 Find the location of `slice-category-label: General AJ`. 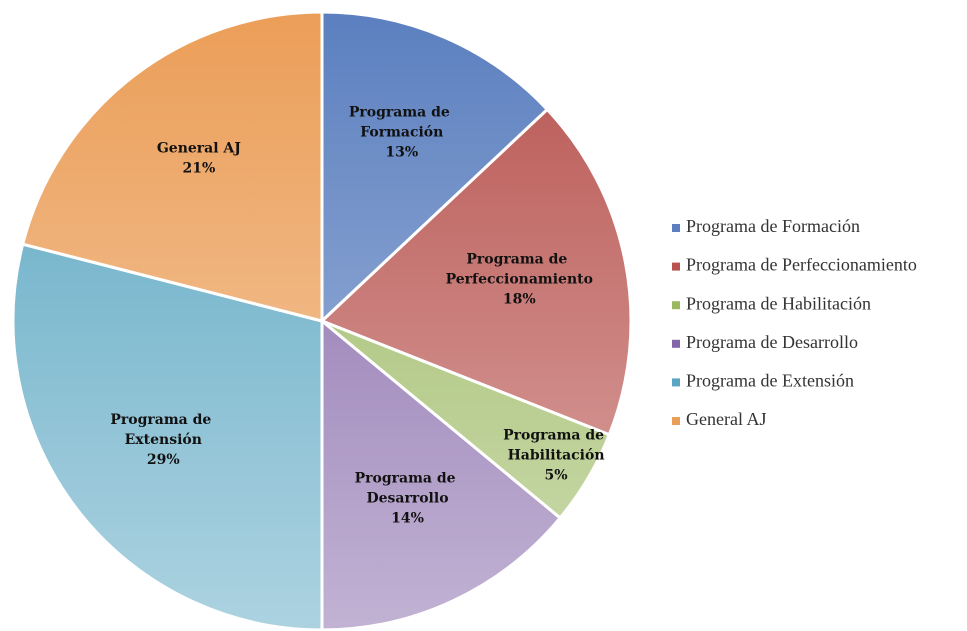

slice-category-label: General AJ is located at coordinates (199, 148).